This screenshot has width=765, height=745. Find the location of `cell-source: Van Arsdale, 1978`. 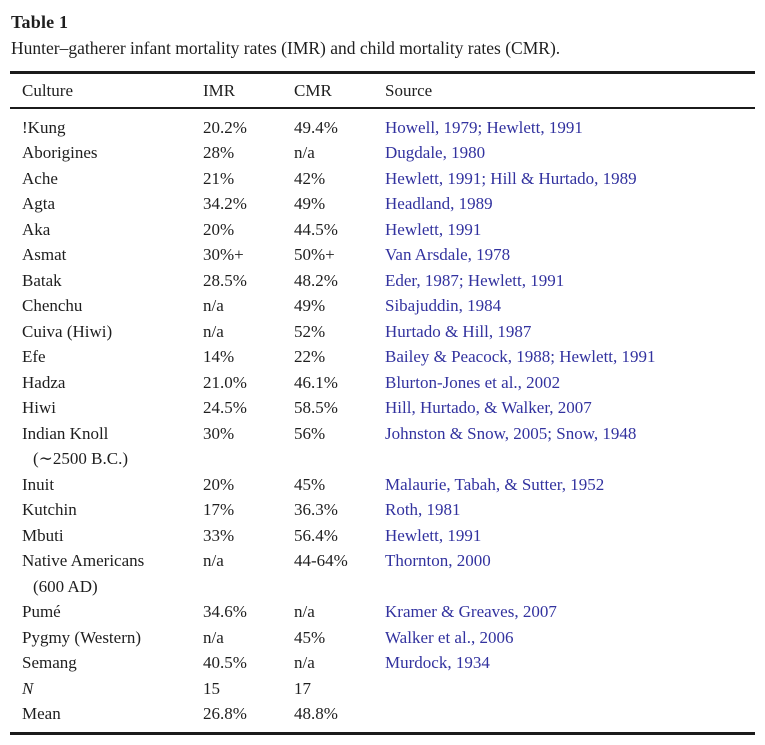

cell-source: Van Arsdale, 1978 is located at coordinates (570, 255).